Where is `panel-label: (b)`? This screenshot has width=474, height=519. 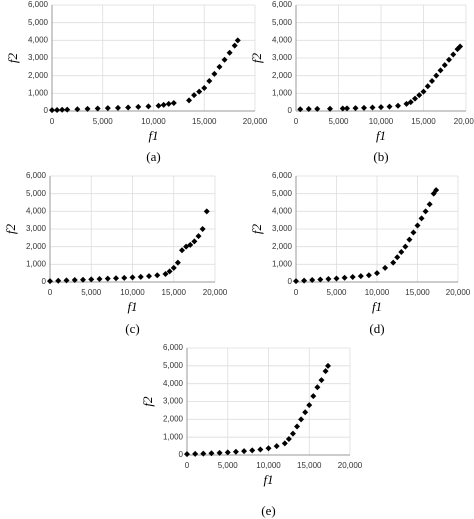 panel-label: (b) is located at coordinates (380, 156).